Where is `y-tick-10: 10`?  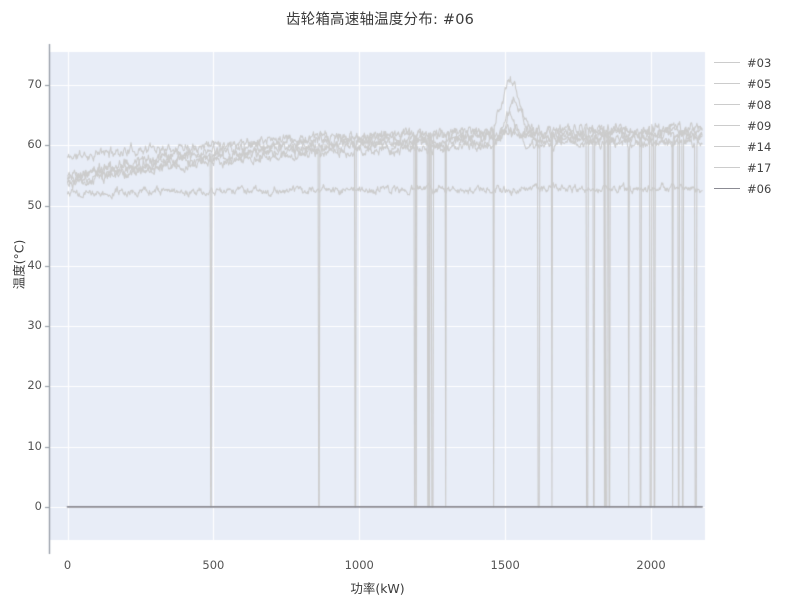
y-tick-10: 10 is located at coordinates (34, 445).